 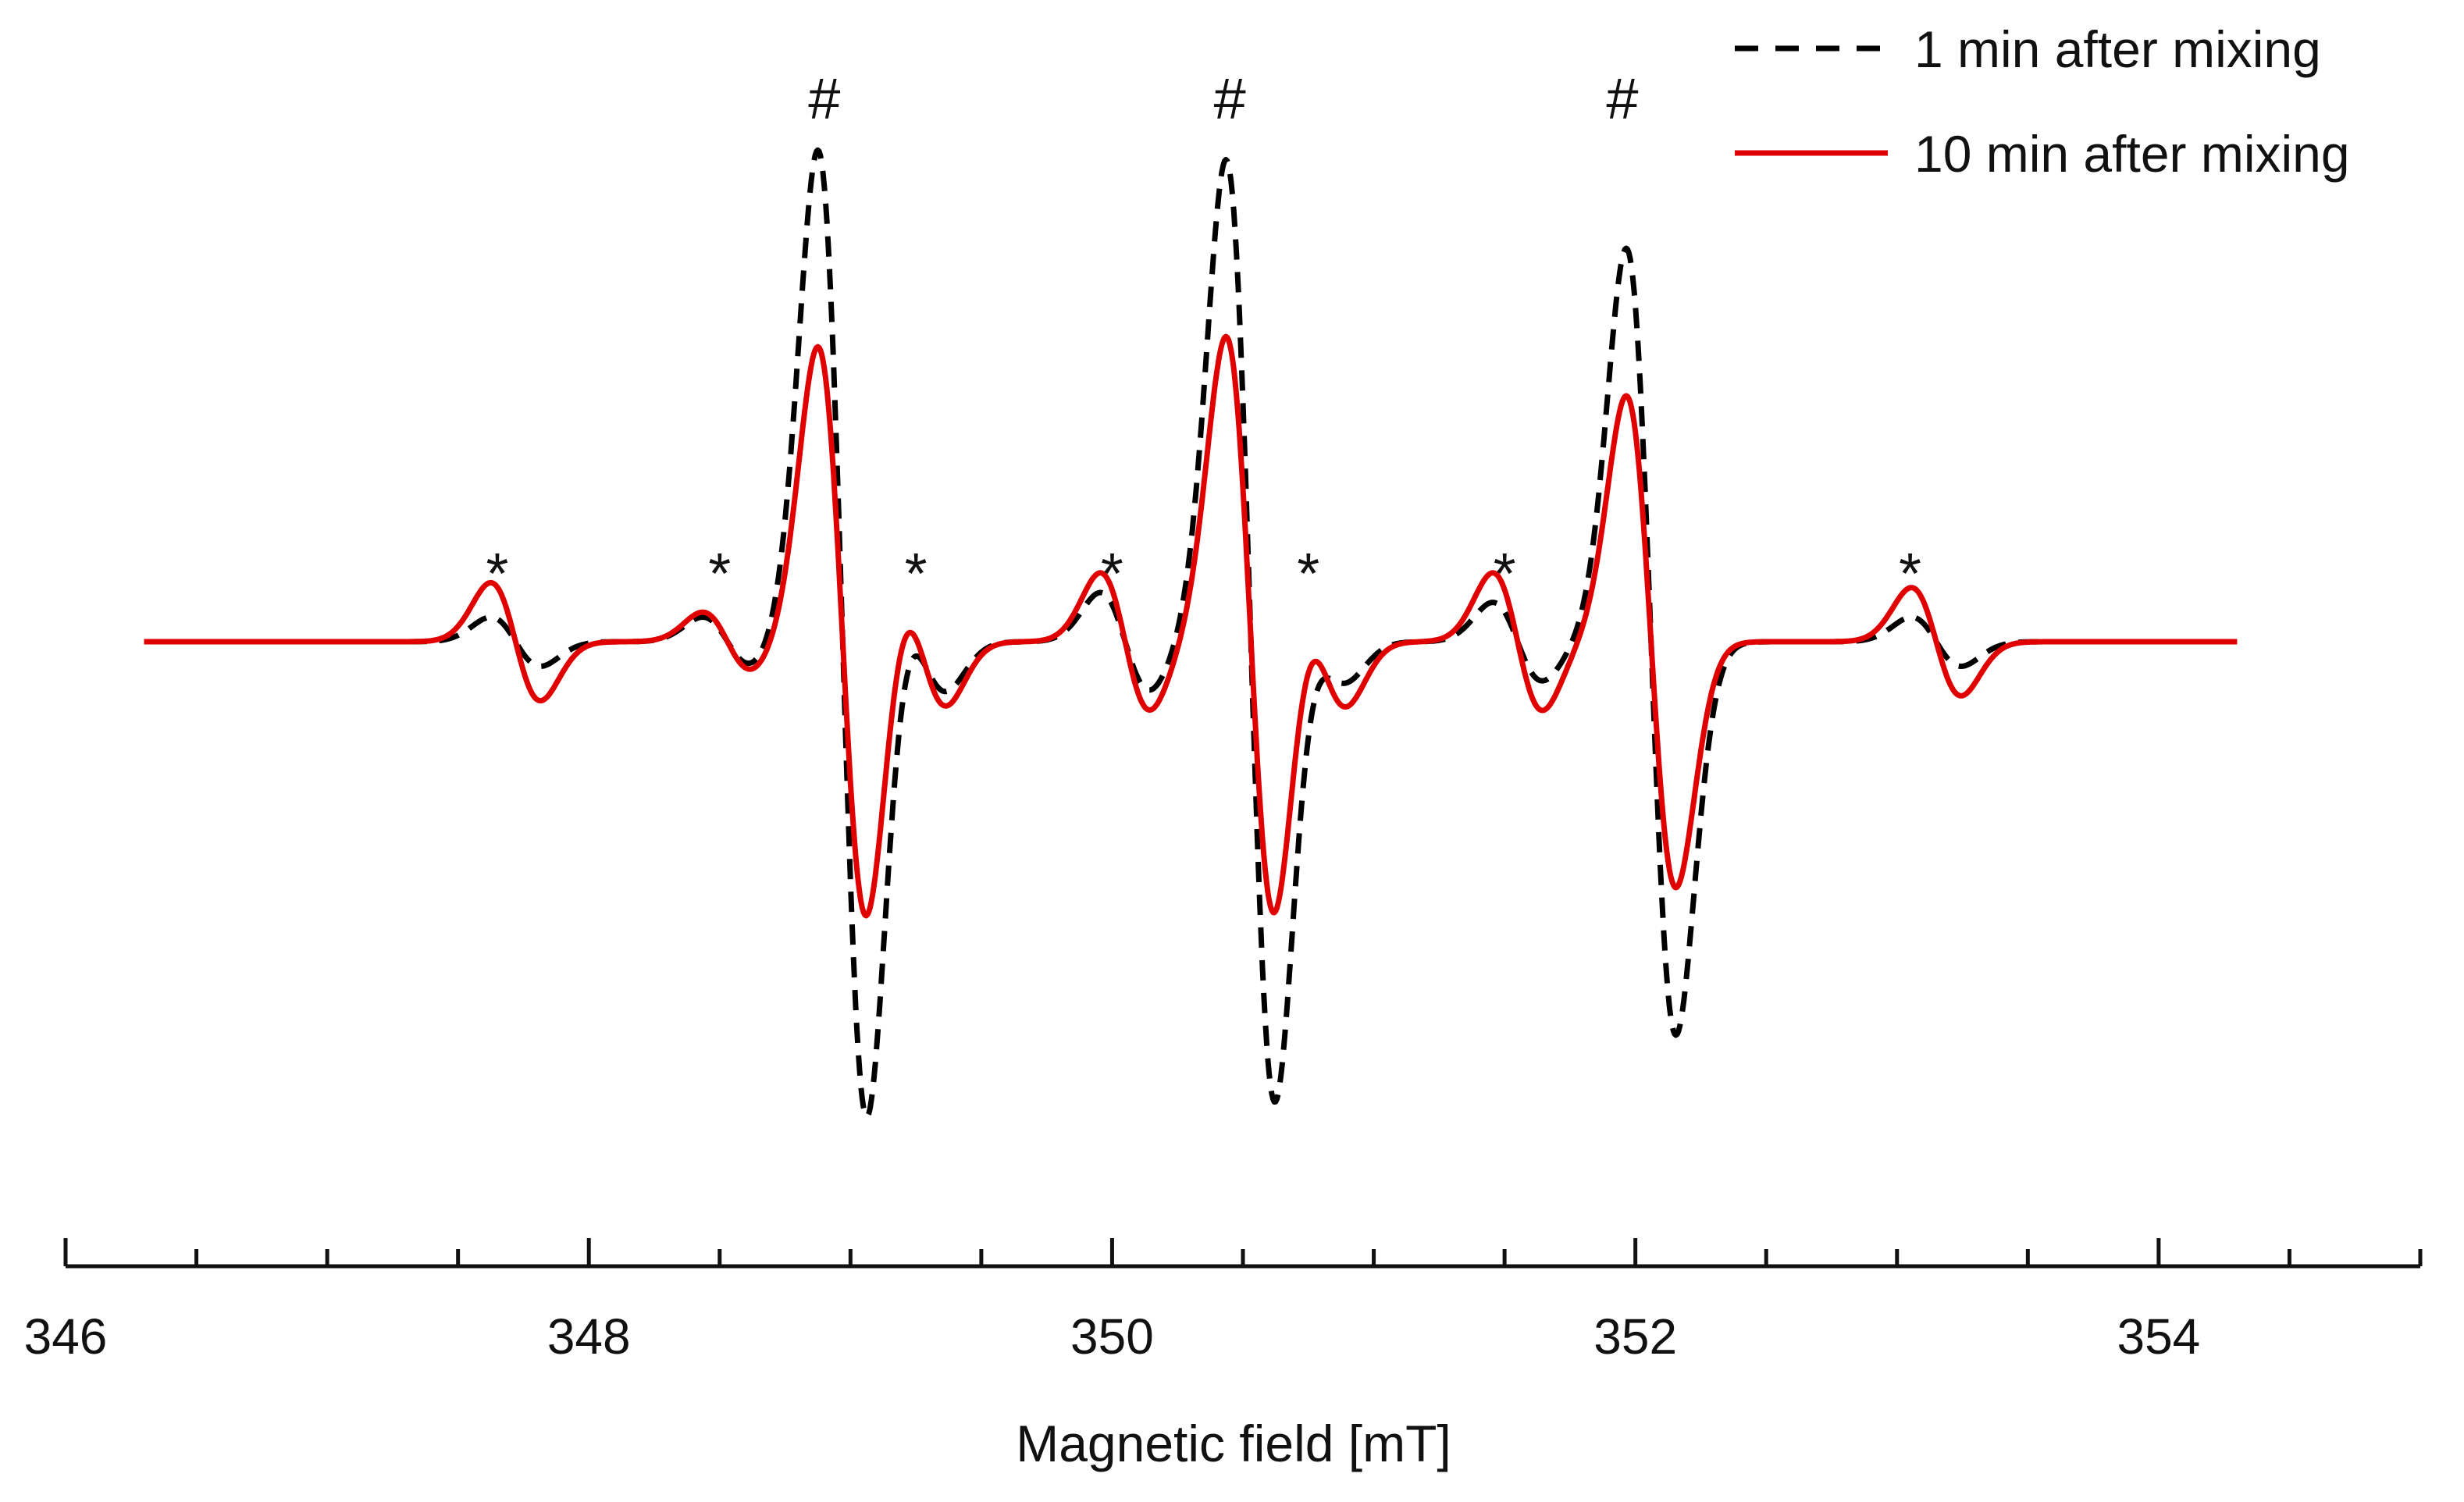 I want to click on x-axis: 346 348 350 352 354, so click(x=1223, y=1301).